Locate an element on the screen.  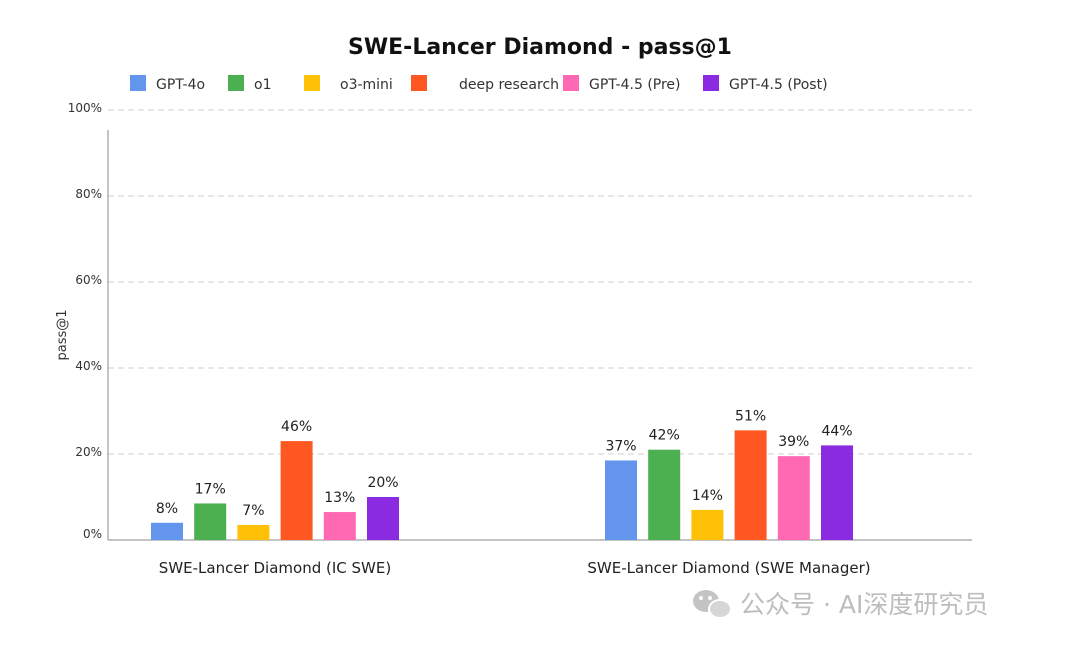
y-tick-label: 0% is located at coordinates (92, 534).